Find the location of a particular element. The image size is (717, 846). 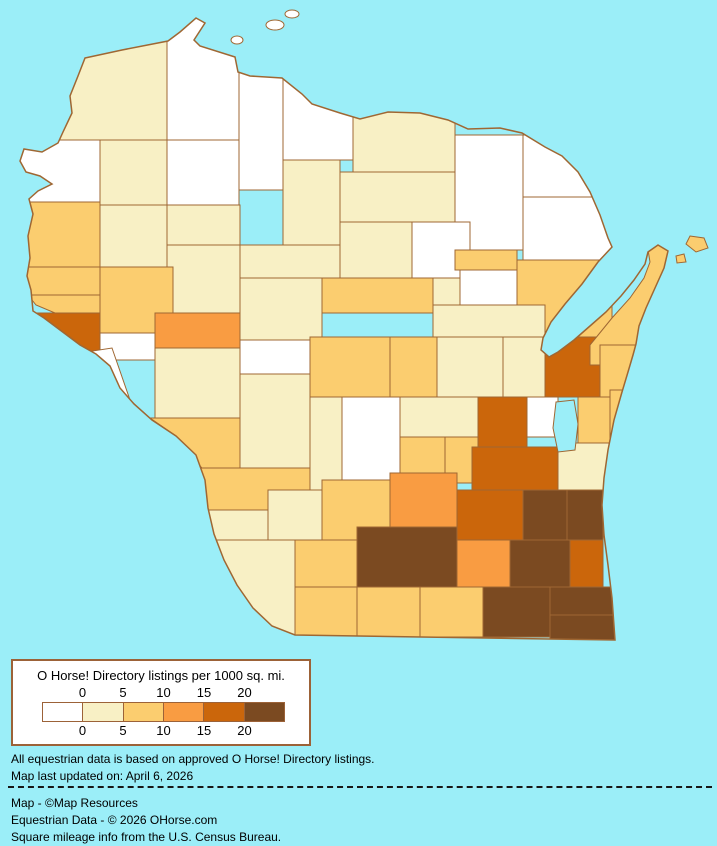

county-dane is located at coordinates (407, 557).